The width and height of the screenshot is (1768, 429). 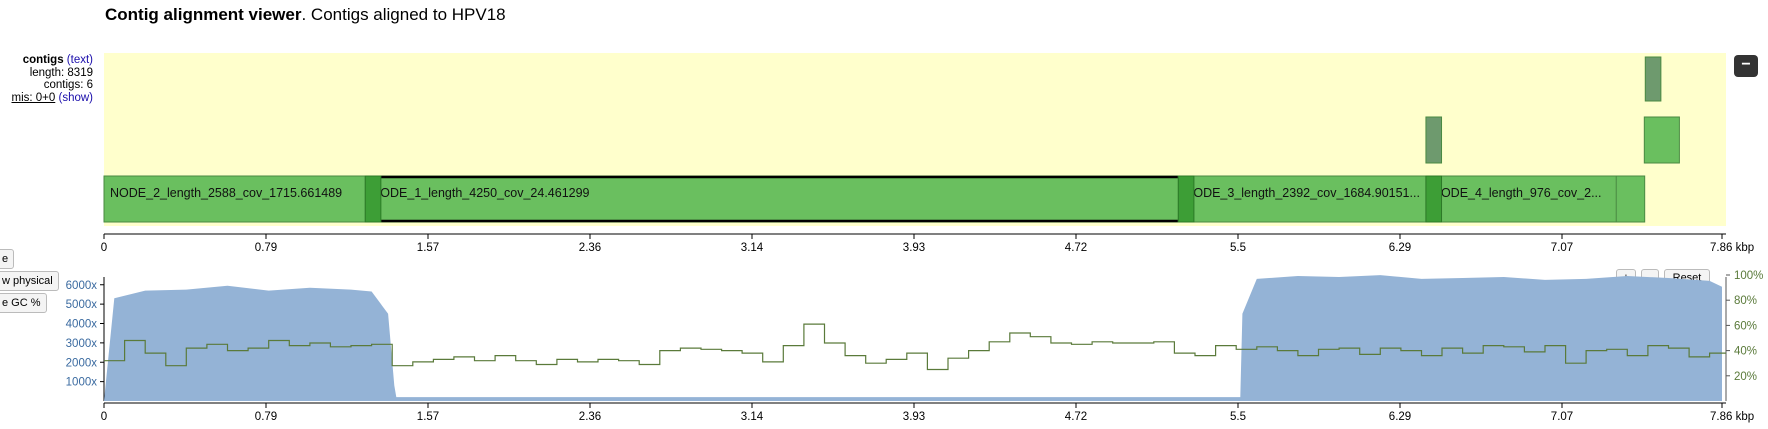 What do you see at coordinates (82, 305) in the screenshot?
I see `coverage-y-tick-label: 5000x` at bounding box center [82, 305].